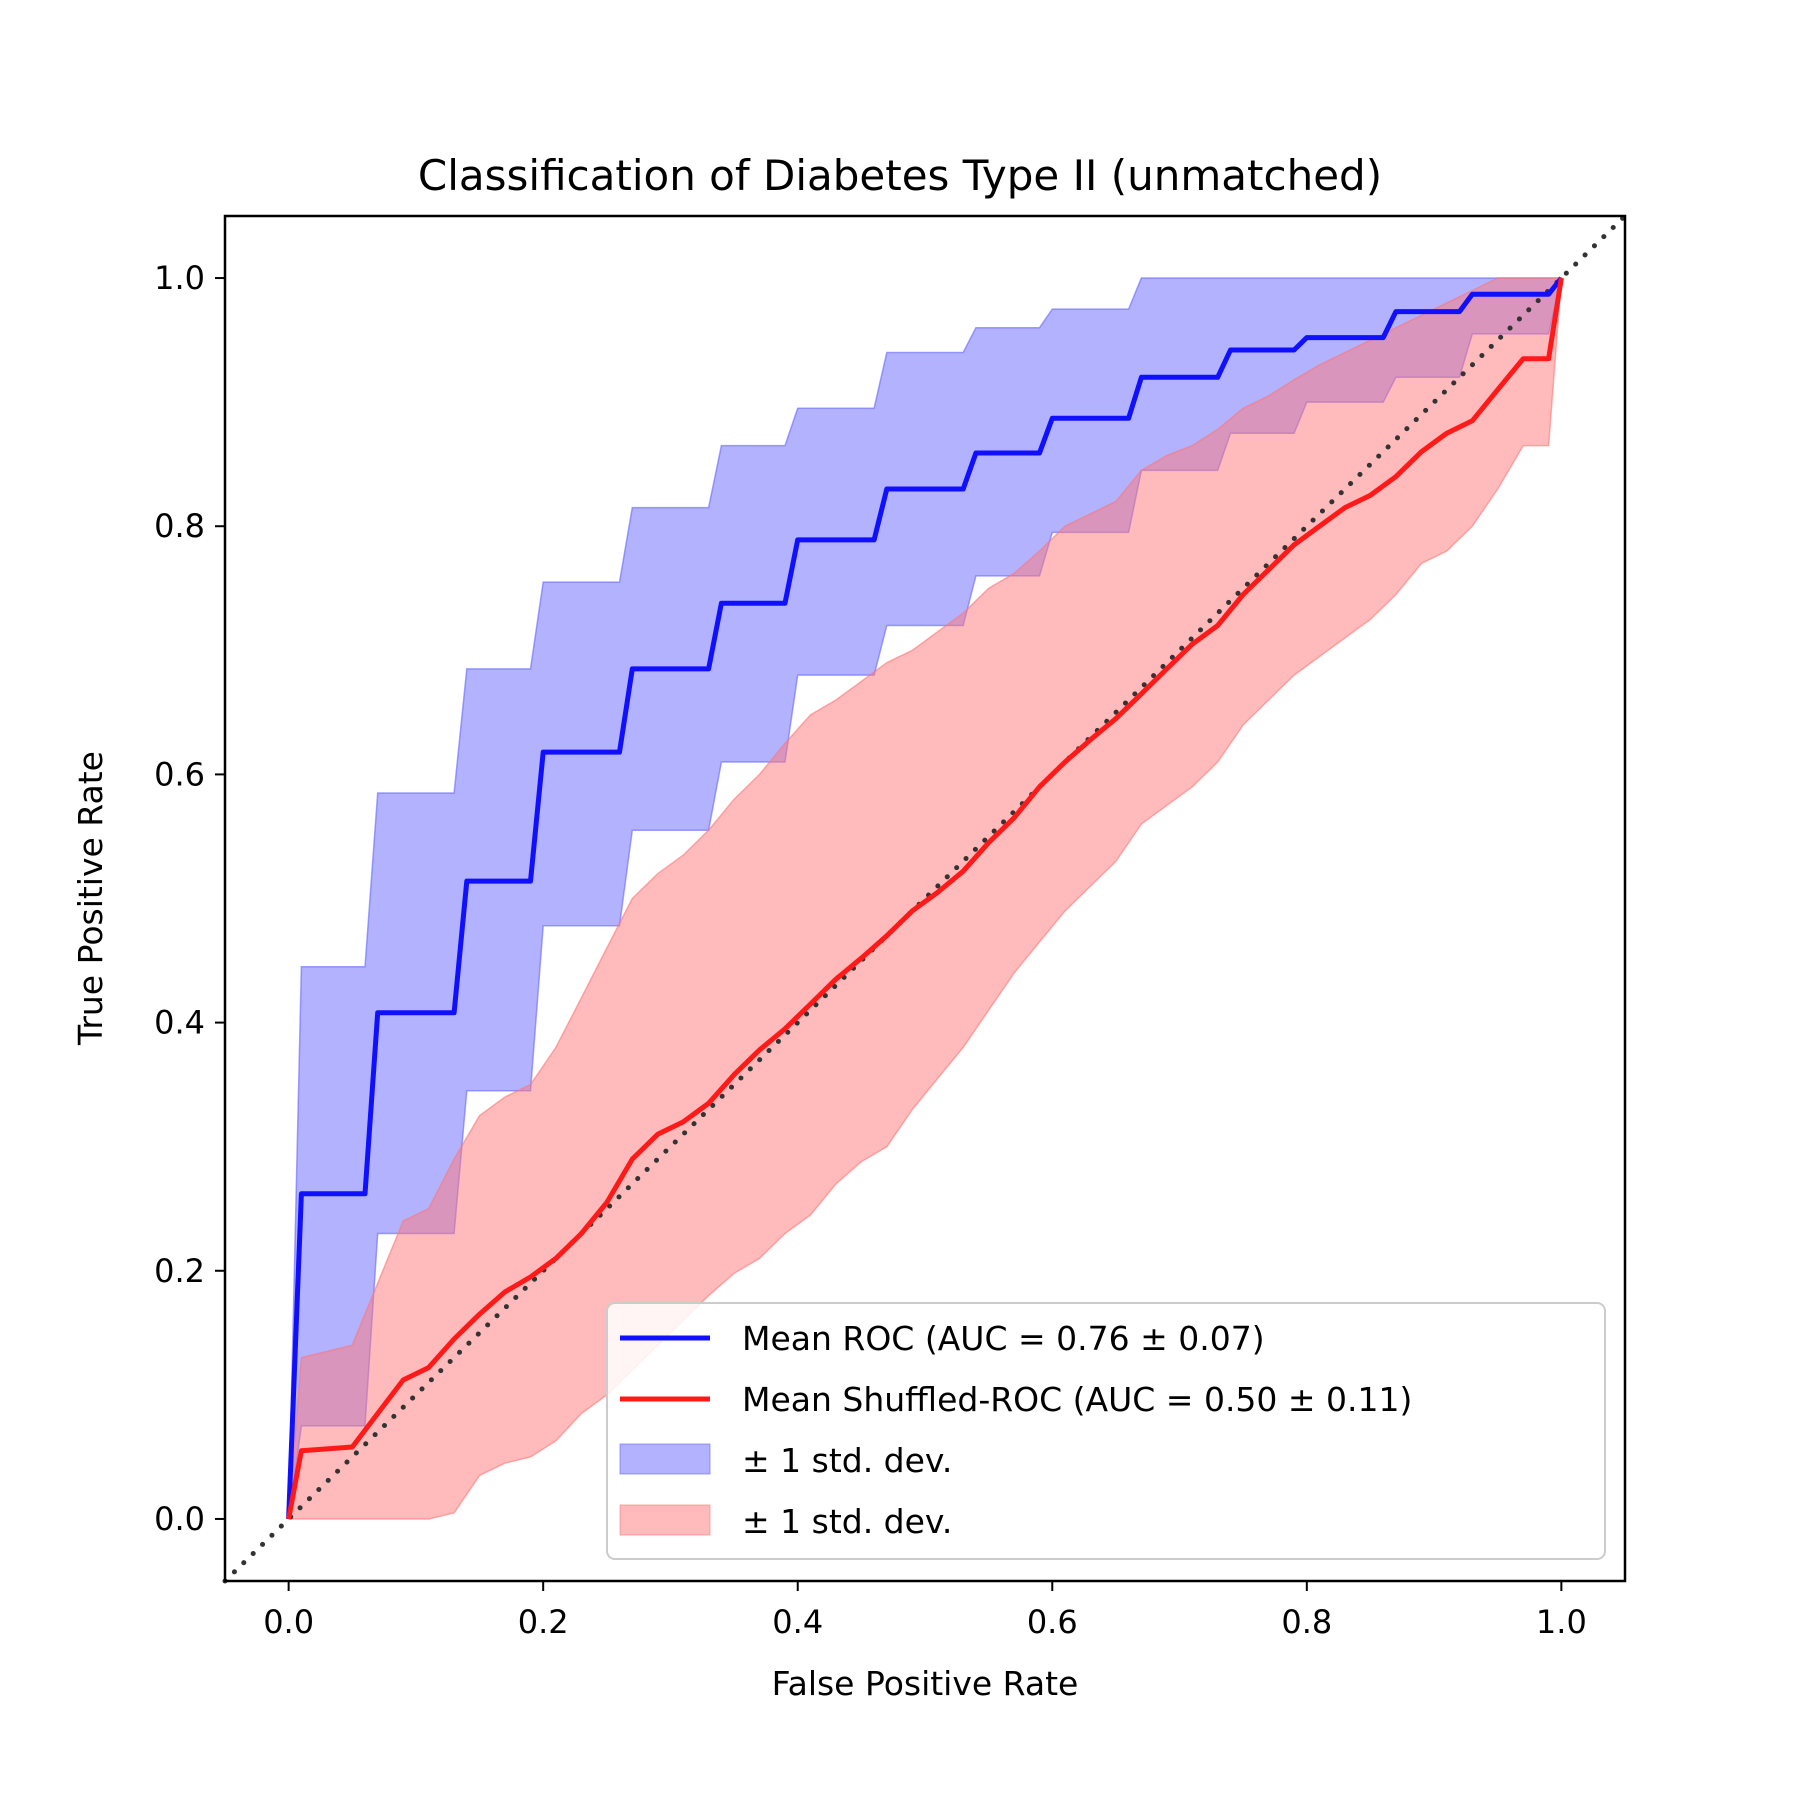 This screenshot has height=1800, width=1800. I want to click on legend-swatch-blue-band, so click(665, 1459).